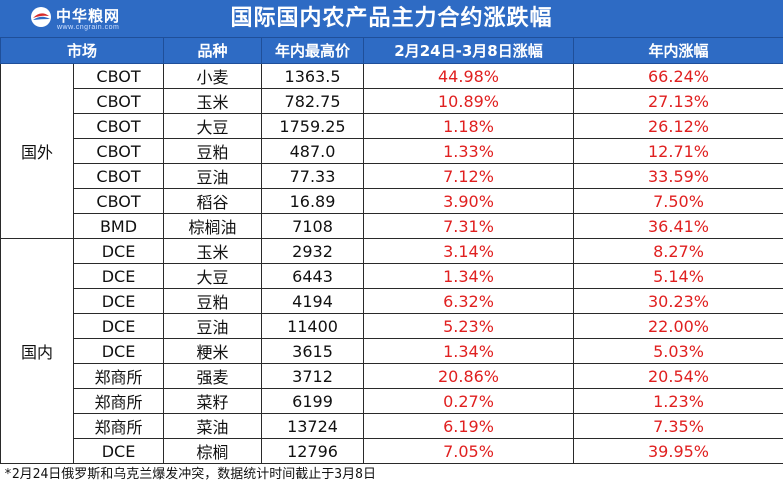  Describe the element at coordinates (88, 27) in the screenshot. I see `logo-url: www.cngrain.com` at that location.